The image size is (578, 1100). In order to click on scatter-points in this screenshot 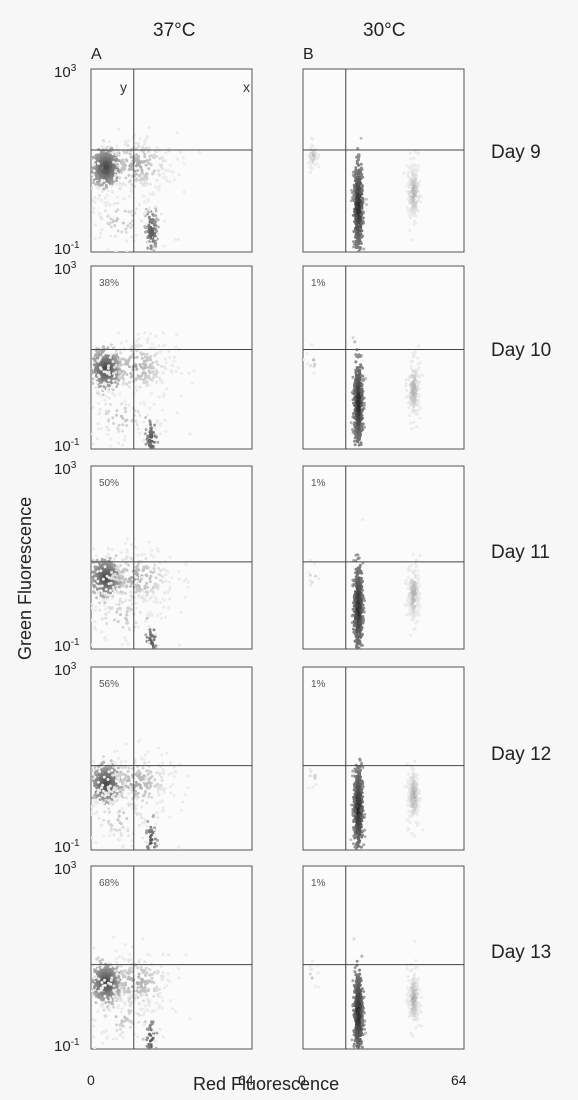, I will do `click(140, 593)`.